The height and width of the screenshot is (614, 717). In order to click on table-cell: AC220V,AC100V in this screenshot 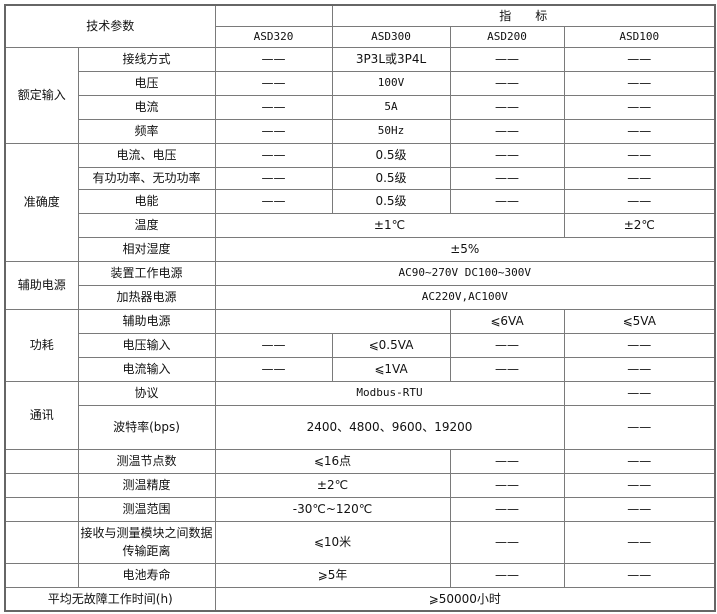, I will do `click(465, 297)`.